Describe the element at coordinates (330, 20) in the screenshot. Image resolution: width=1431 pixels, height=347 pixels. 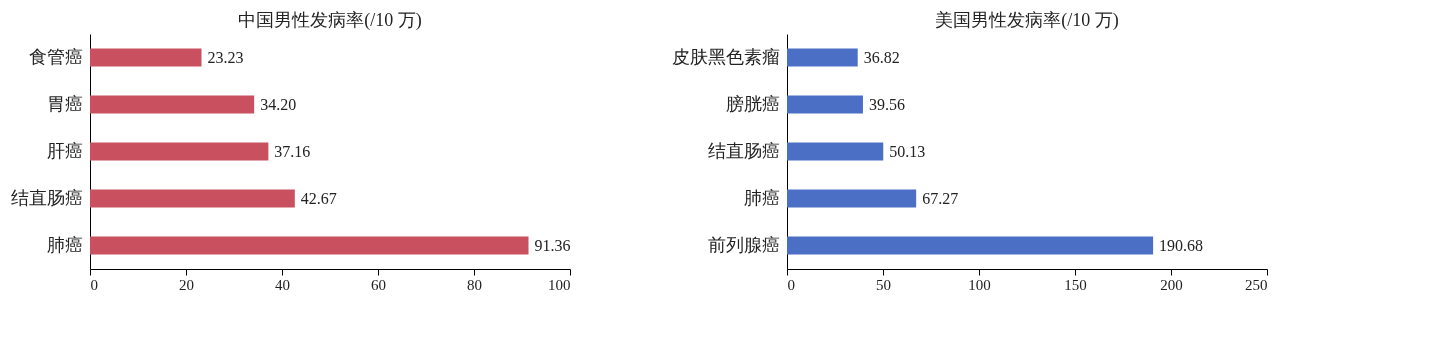
I see `chart-title: 中国男性发病率(/10 万)` at that location.